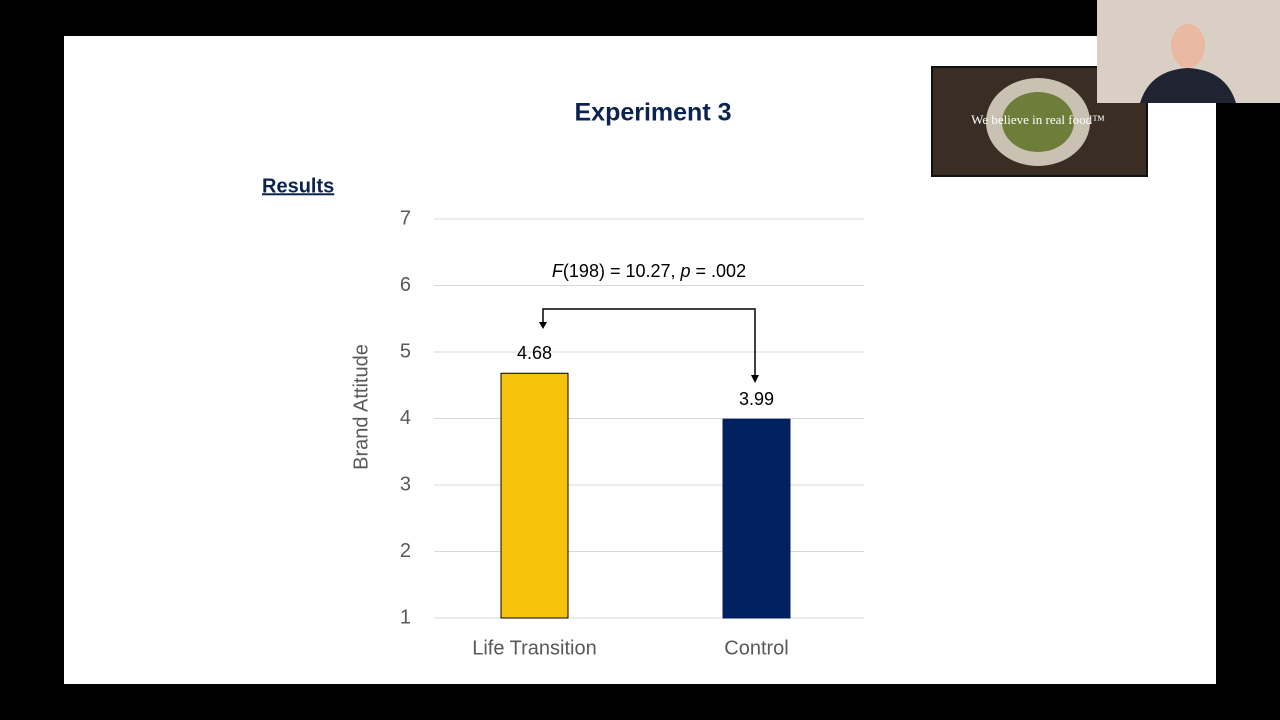 Image resolution: width=1280 pixels, height=720 pixels. I want to click on webcam, so click(1188, 51).